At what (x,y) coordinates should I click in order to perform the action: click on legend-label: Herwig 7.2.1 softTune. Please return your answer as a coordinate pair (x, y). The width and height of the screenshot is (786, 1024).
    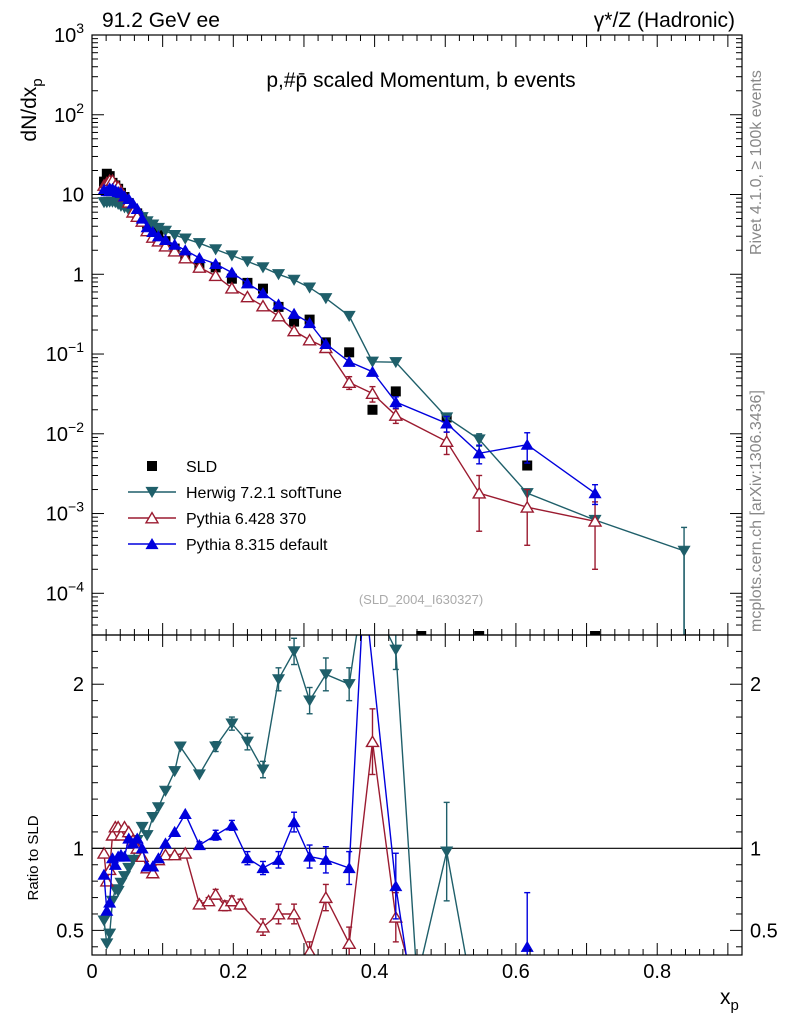
    Looking at the image, I should click on (264, 493).